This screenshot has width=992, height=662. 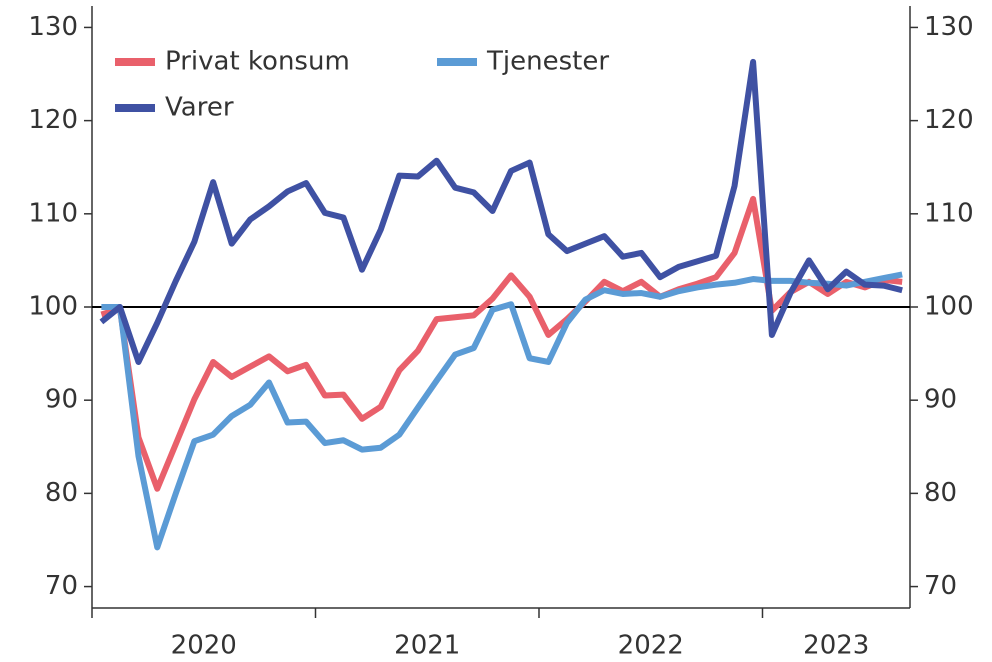 What do you see at coordinates (940, 586) in the screenshot?
I see `y2-tick-label: 70` at bounding box center [940, 586].